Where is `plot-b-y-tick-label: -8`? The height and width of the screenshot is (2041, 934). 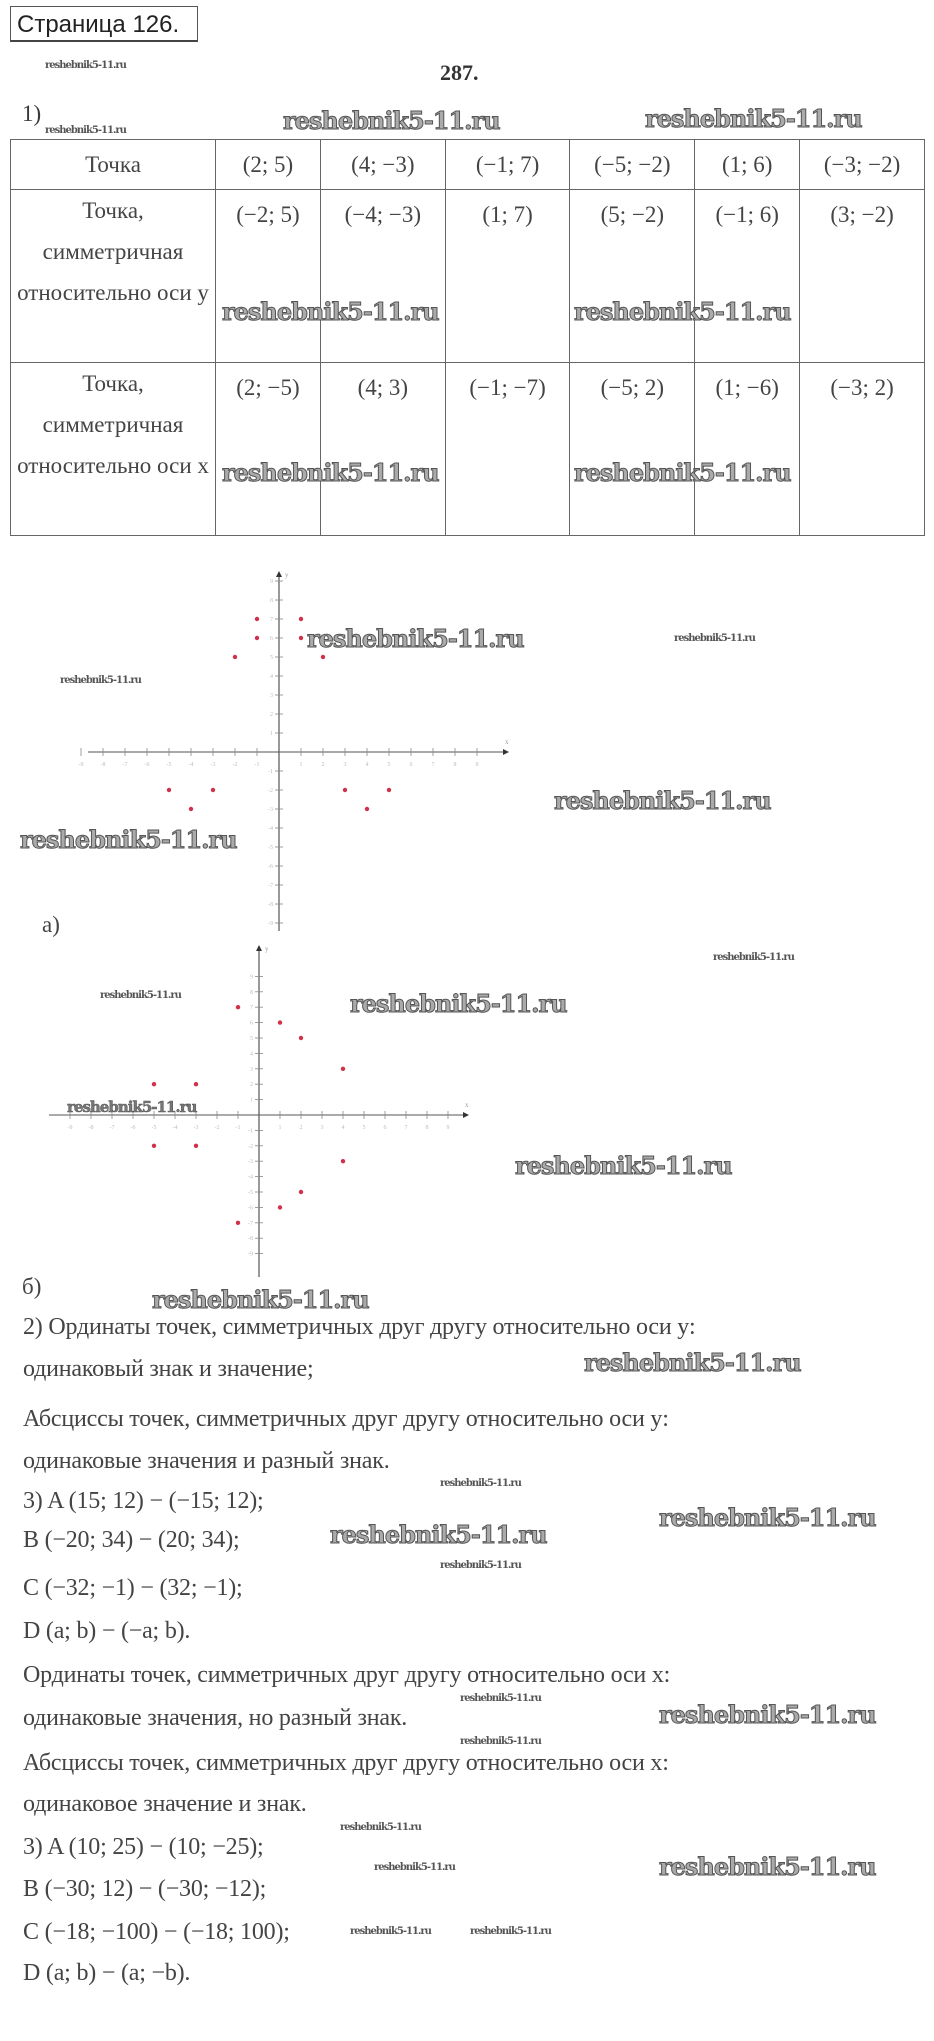
plot-b-y-tick-label: -8 is located at coordinates (250, 1239).